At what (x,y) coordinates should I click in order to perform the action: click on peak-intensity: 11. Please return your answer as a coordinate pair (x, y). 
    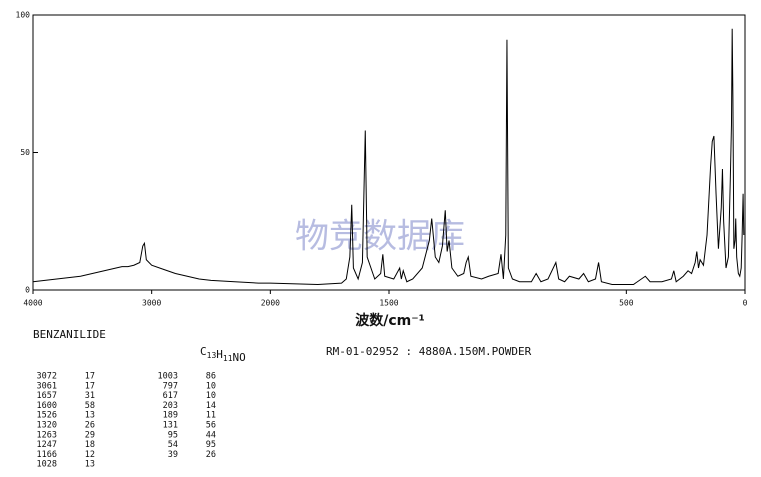
    Looking at the image, I should click on (211, 416).